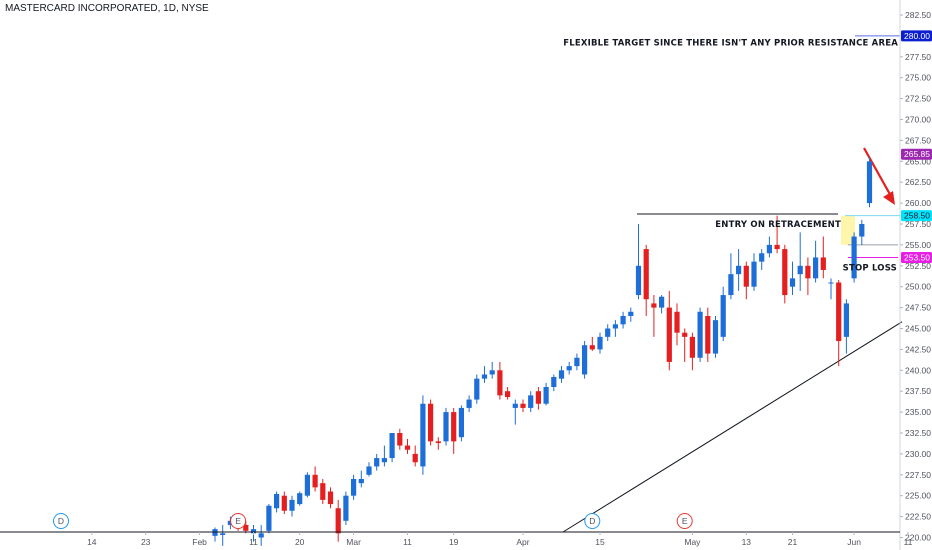  I want to click on price-tick-label: 272.50, so click(918, 99).